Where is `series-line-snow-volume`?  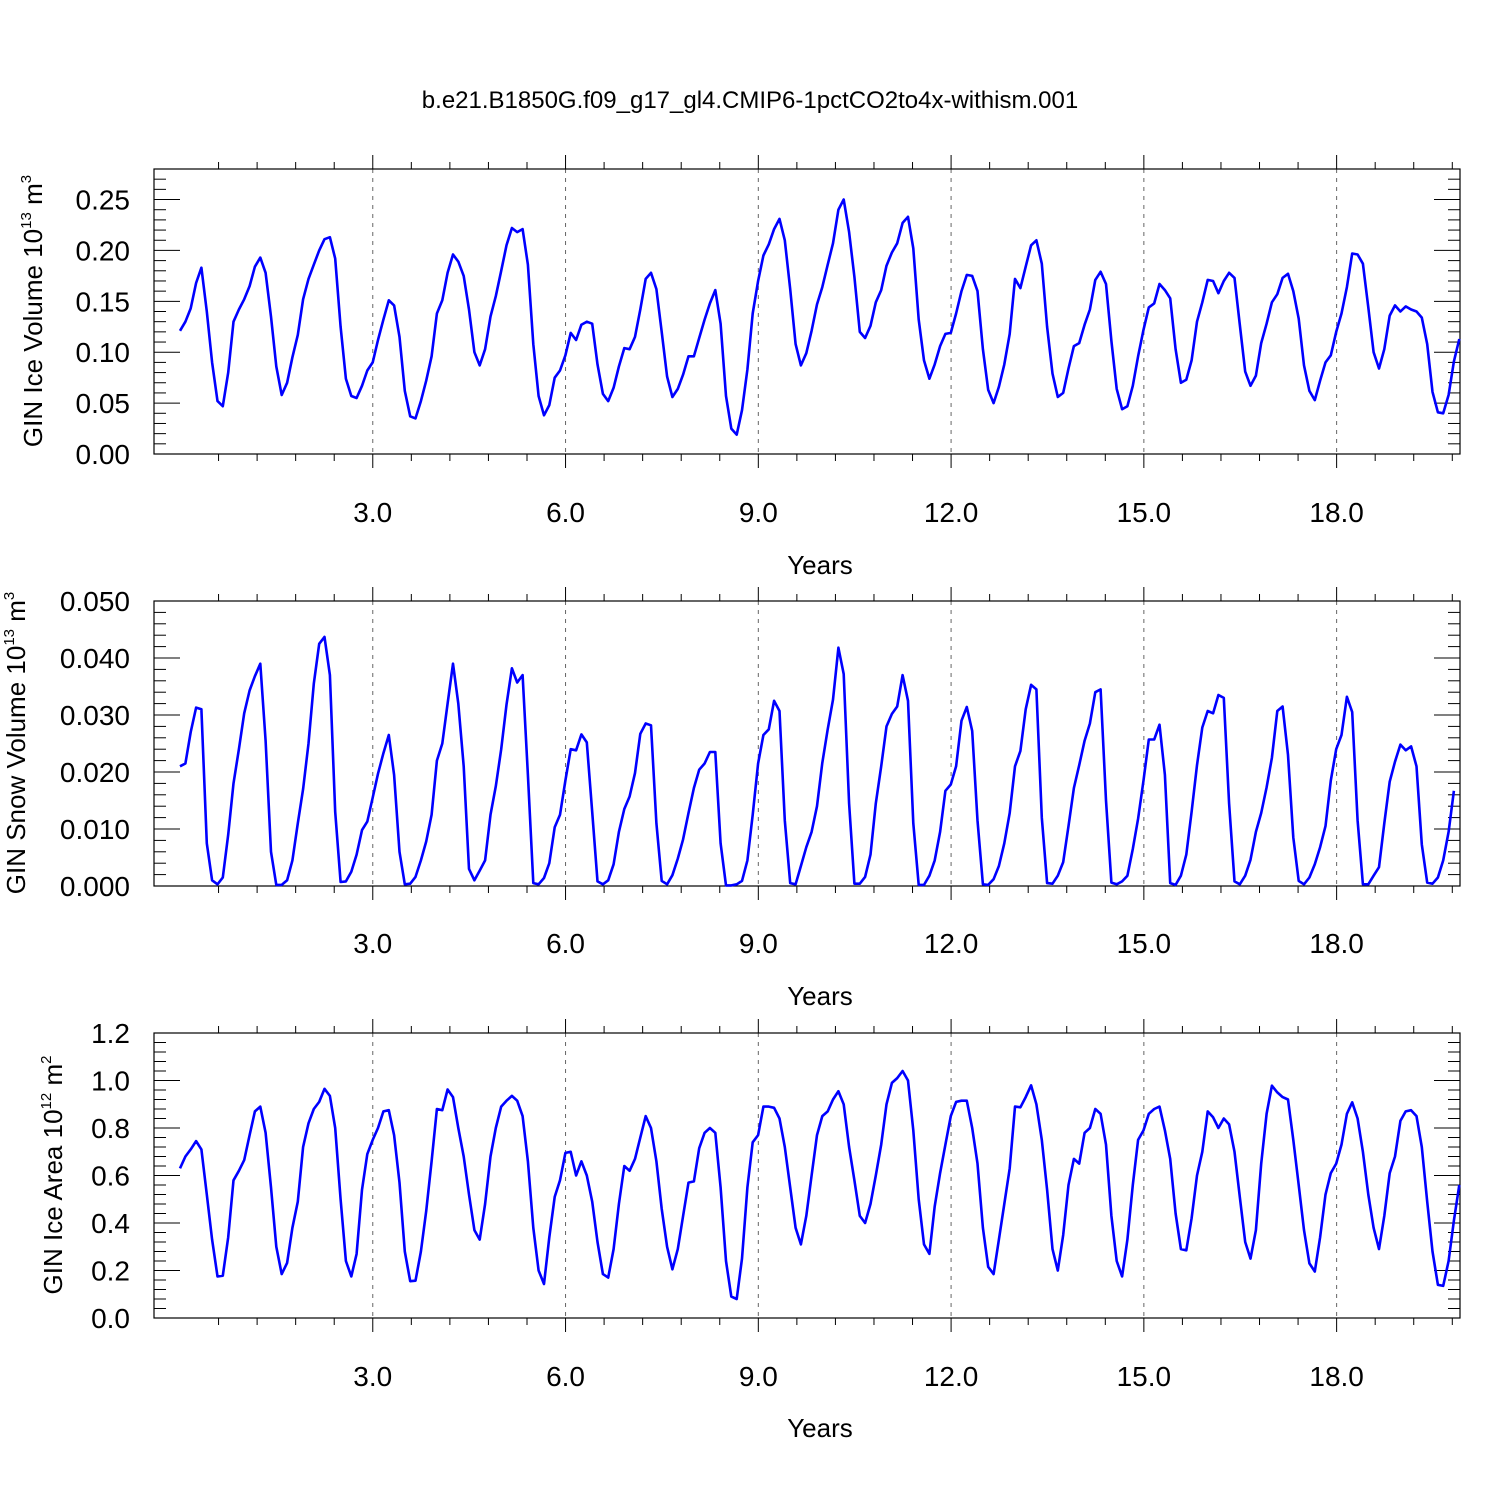 series-line-snow-volume is located at coordinates (817, 761).